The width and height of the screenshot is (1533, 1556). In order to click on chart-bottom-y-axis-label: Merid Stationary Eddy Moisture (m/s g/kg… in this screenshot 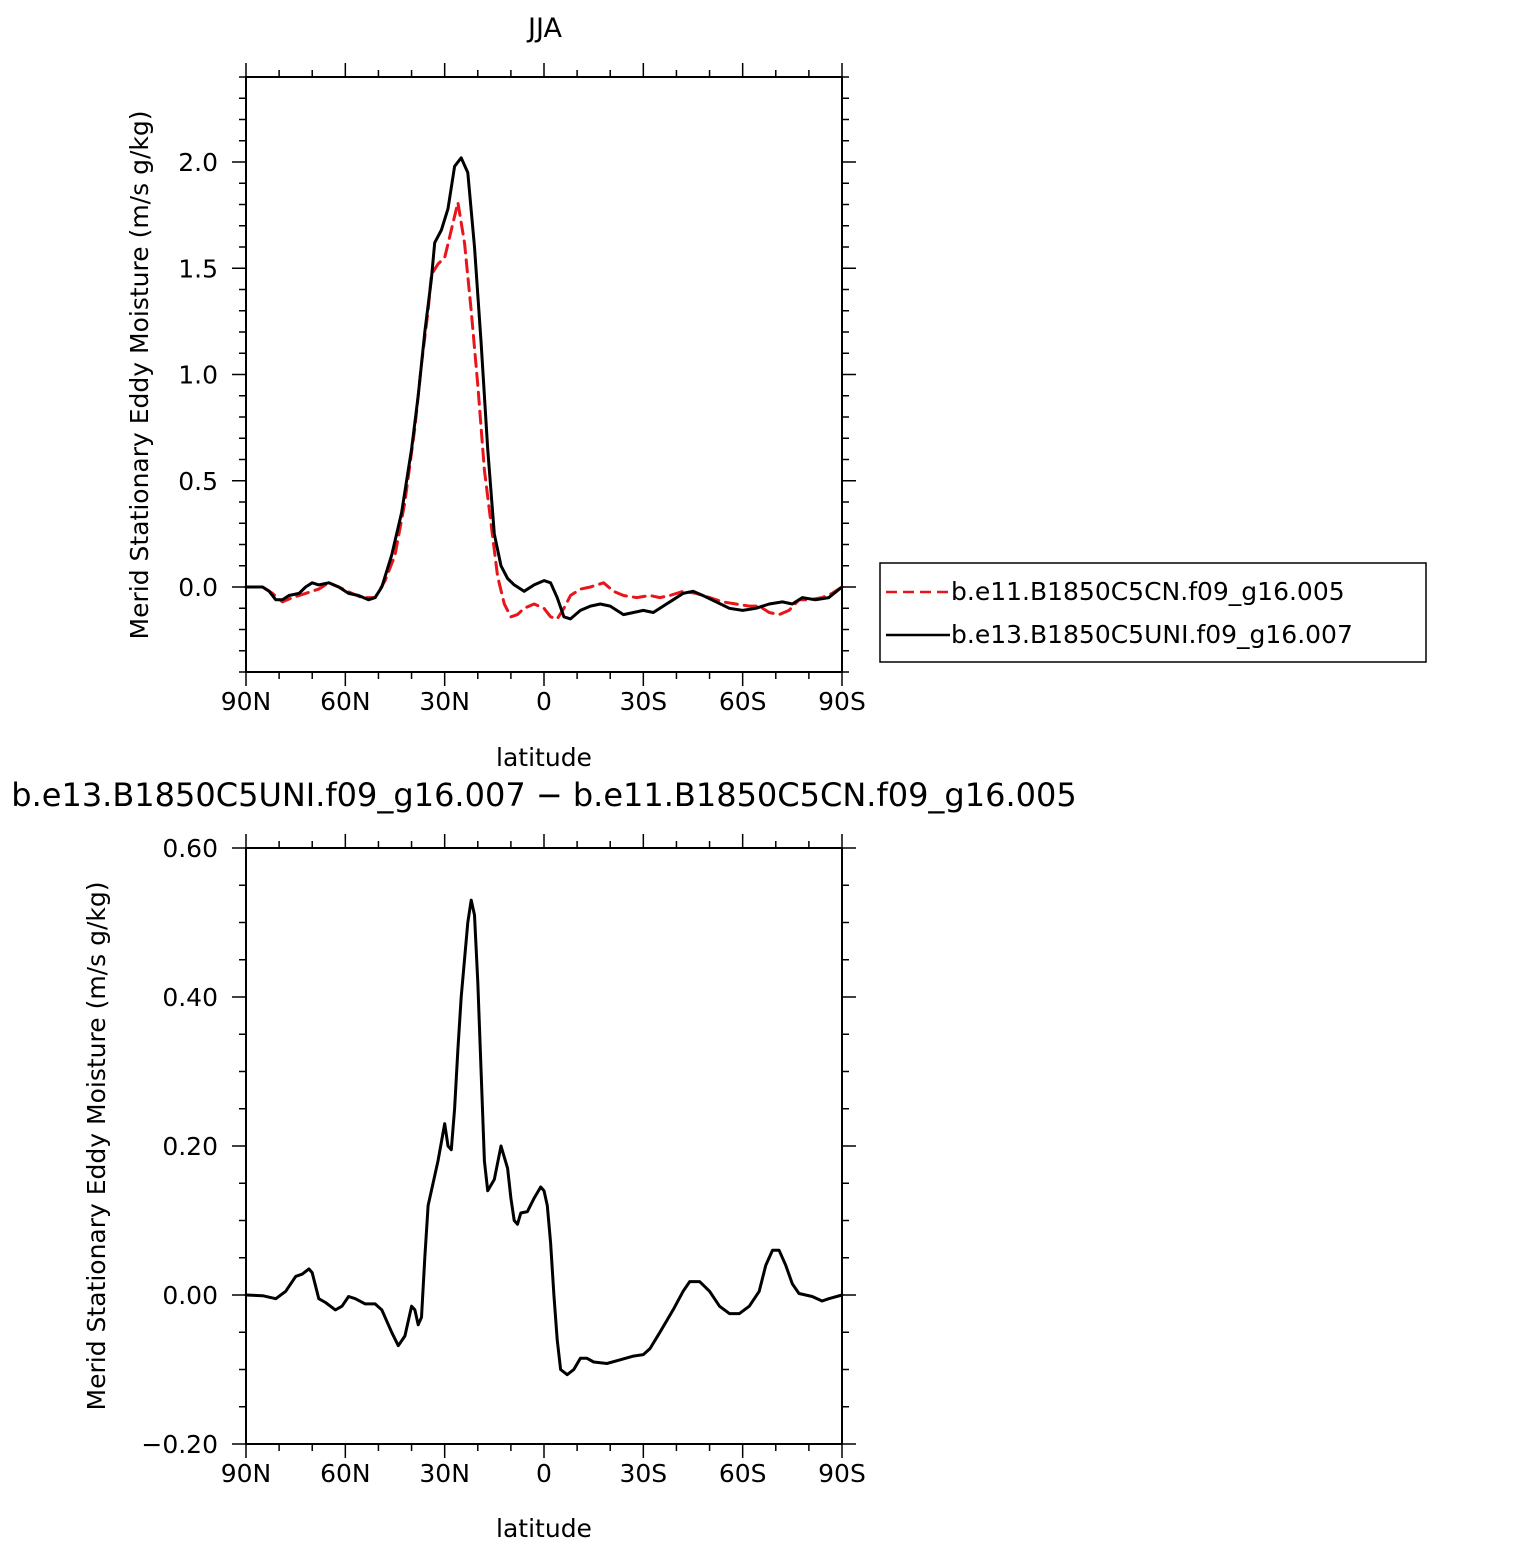, I will do `click(96, 1146)`.